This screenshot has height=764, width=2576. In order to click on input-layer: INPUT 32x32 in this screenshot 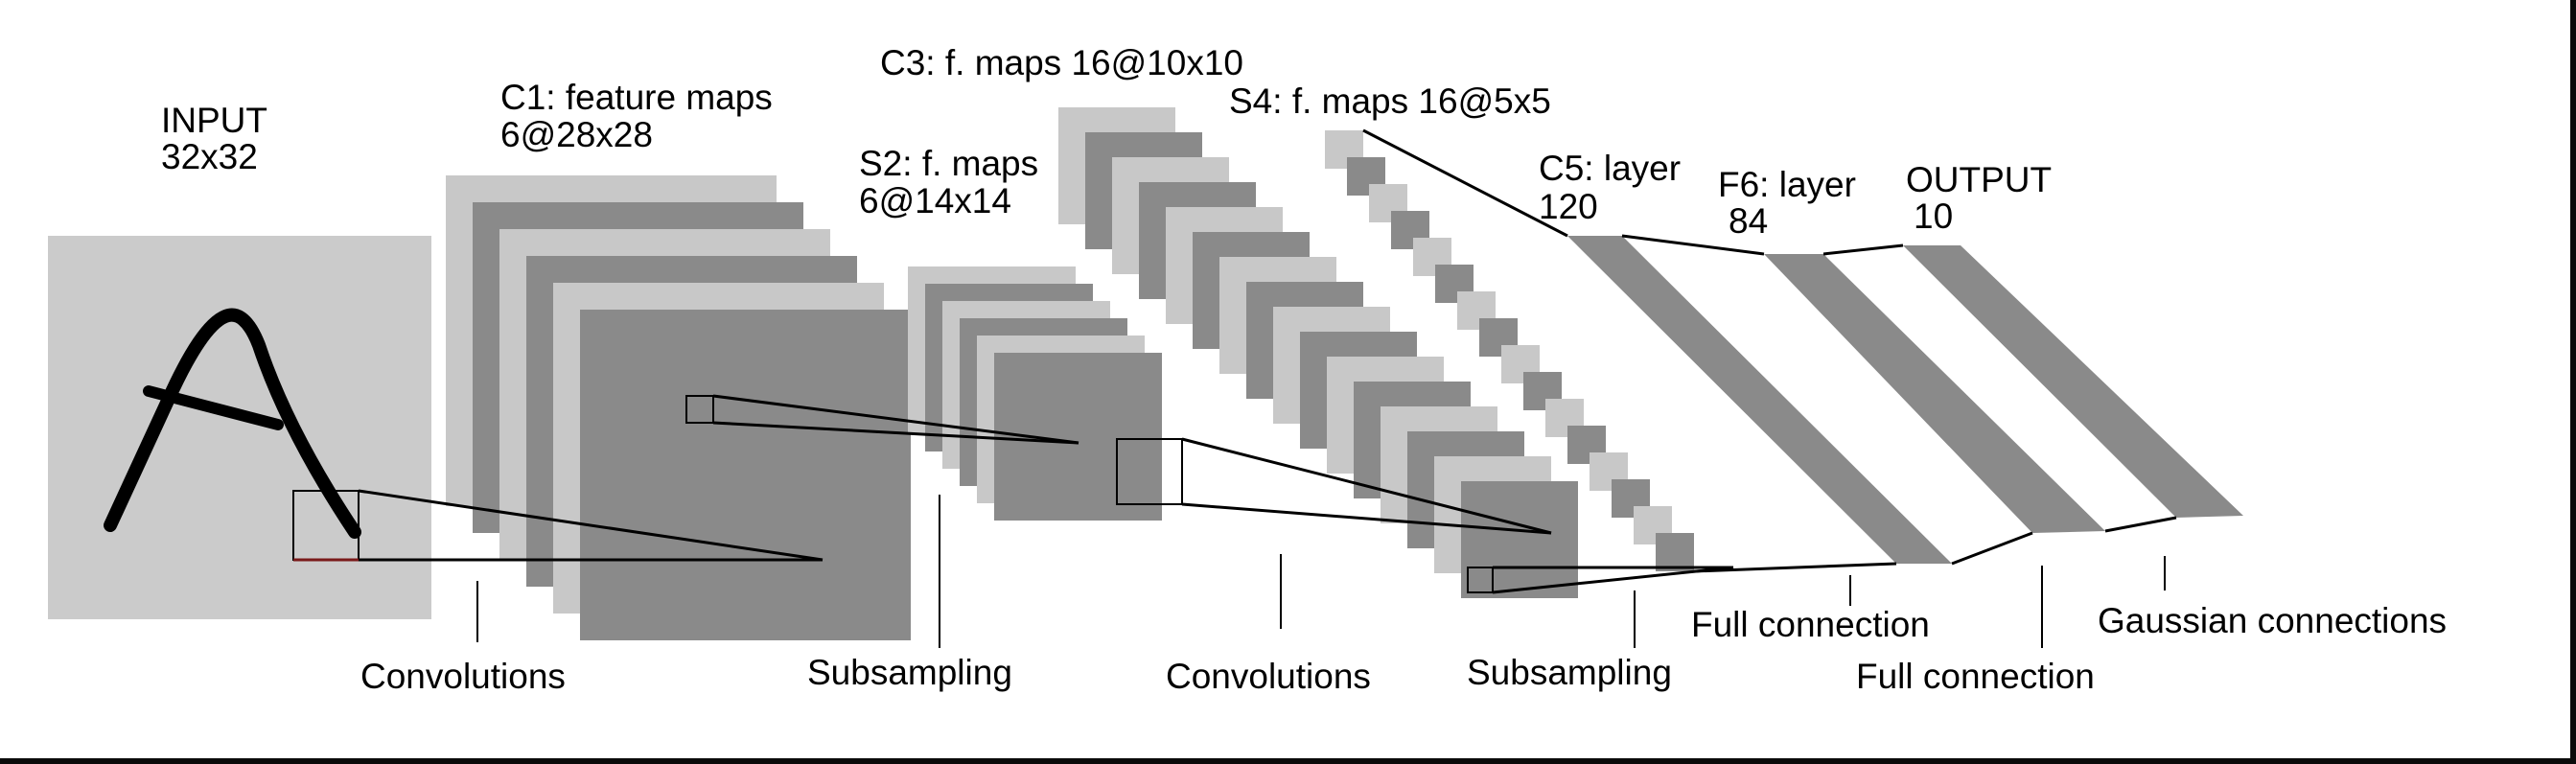, I will do `click(302, 360)`.